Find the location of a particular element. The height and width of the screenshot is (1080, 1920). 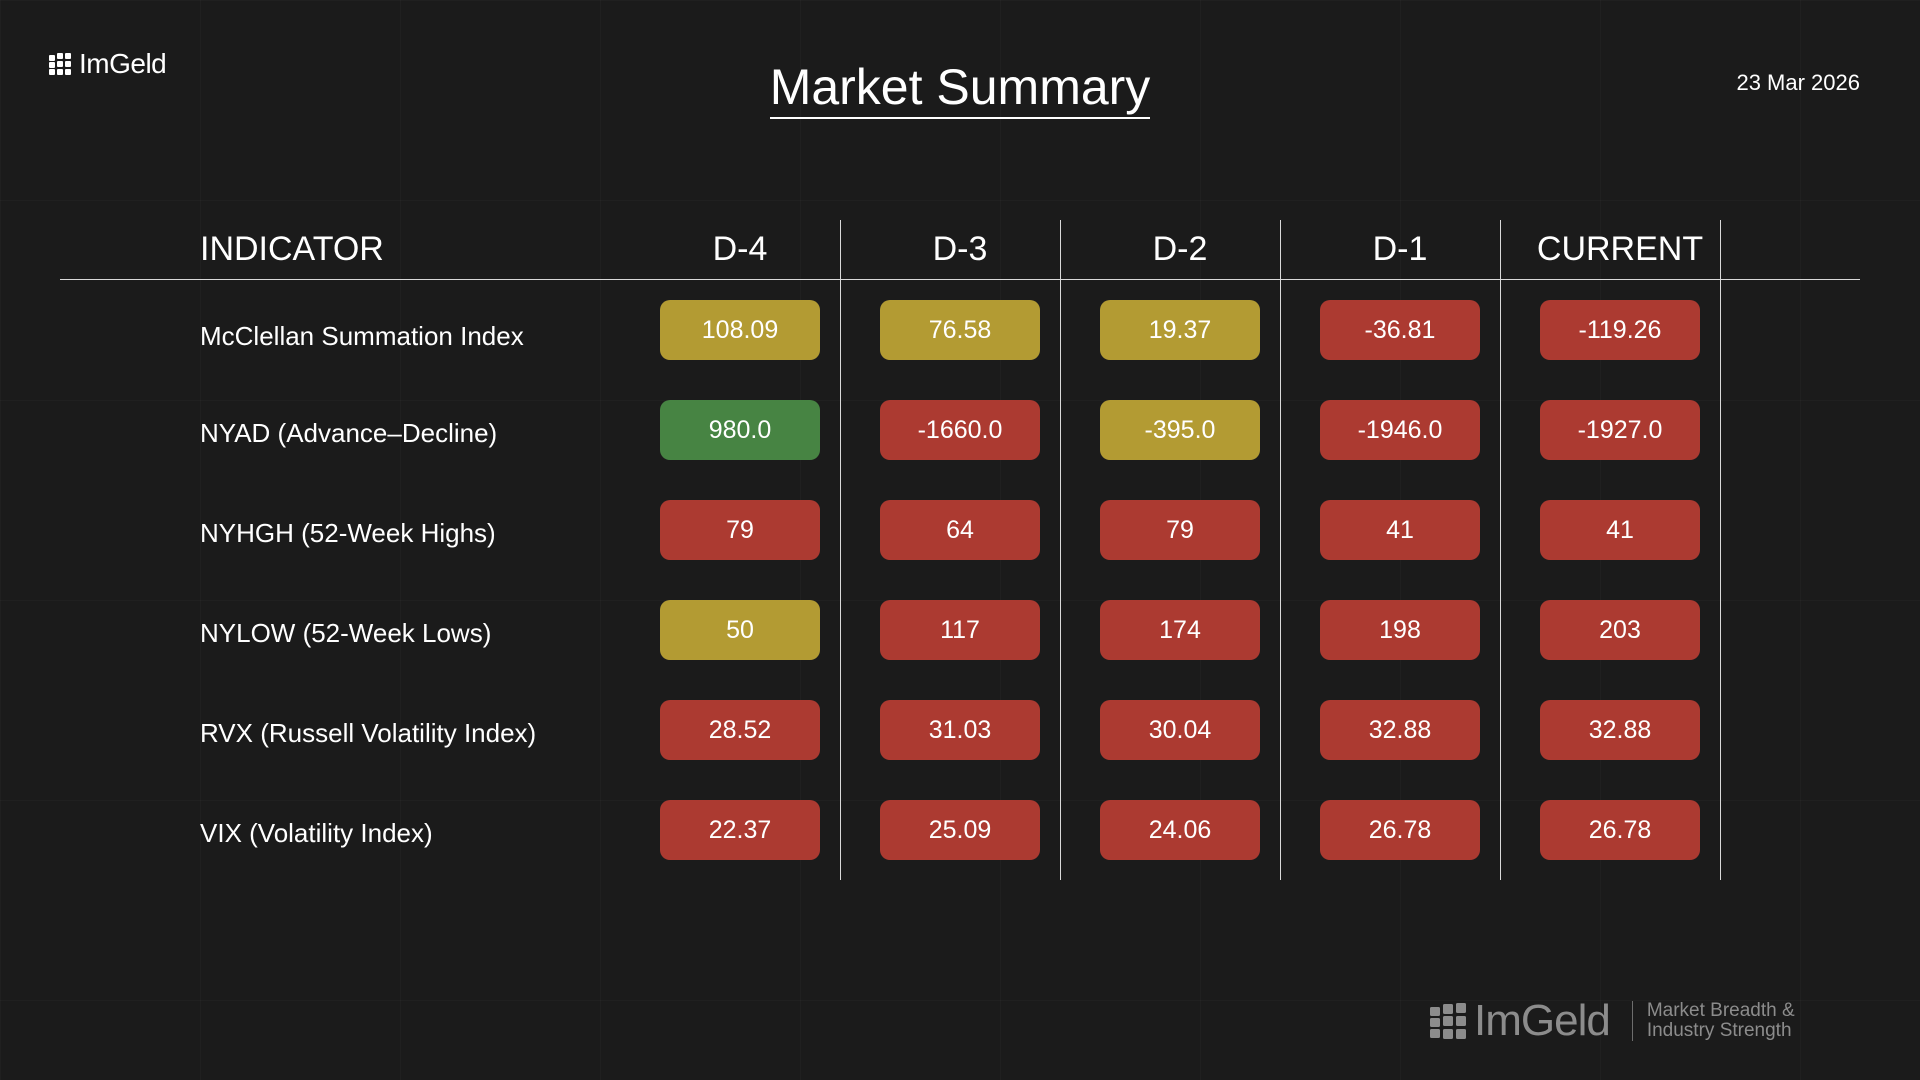

page-title: Market Summary is located at coordinates (960, 88).